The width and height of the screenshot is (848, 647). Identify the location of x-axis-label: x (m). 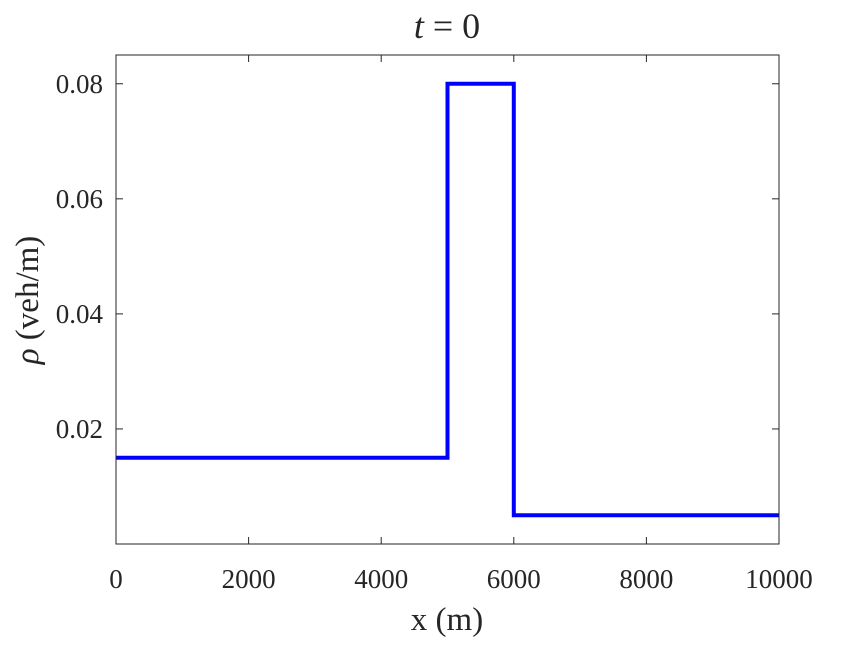
(447, 620).